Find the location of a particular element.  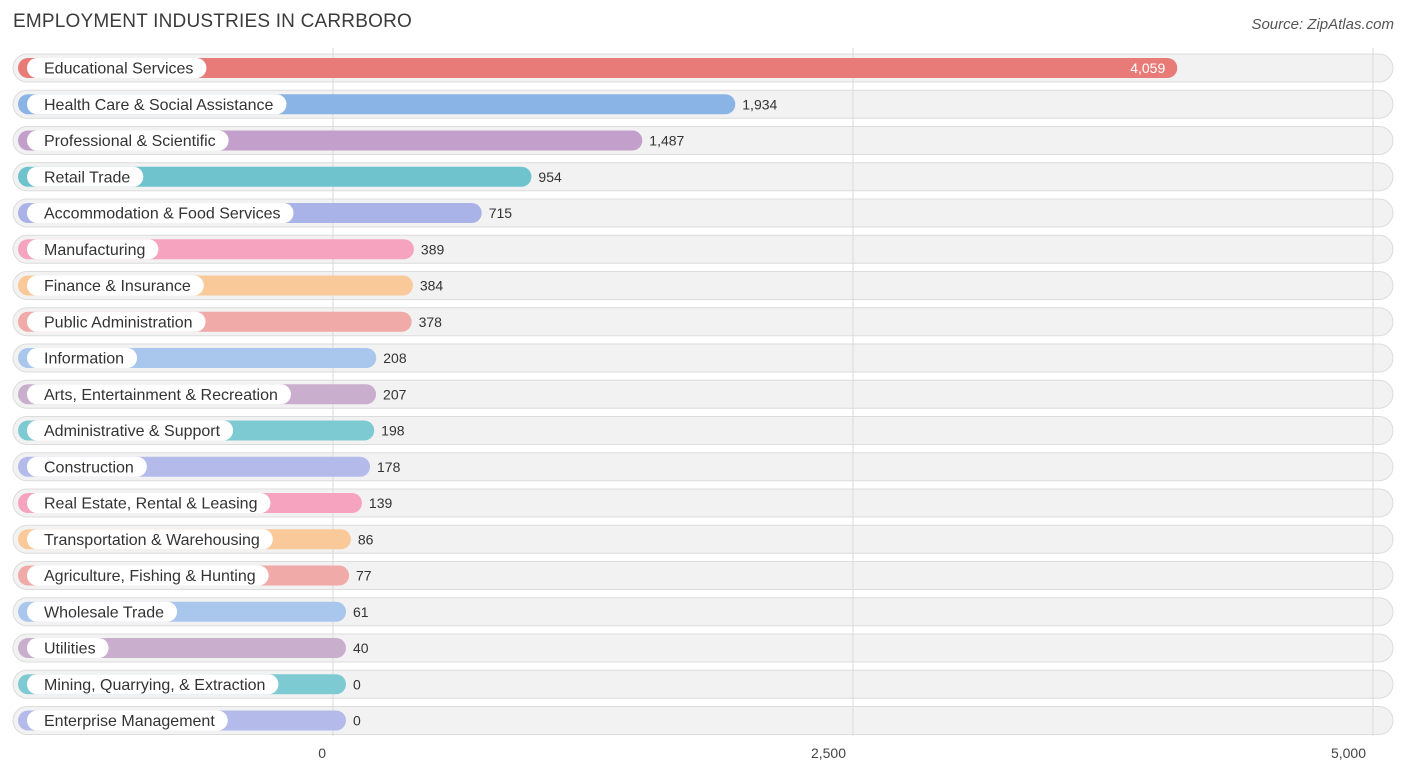

category-label: Educational Services is located at coordinates (118, 69).